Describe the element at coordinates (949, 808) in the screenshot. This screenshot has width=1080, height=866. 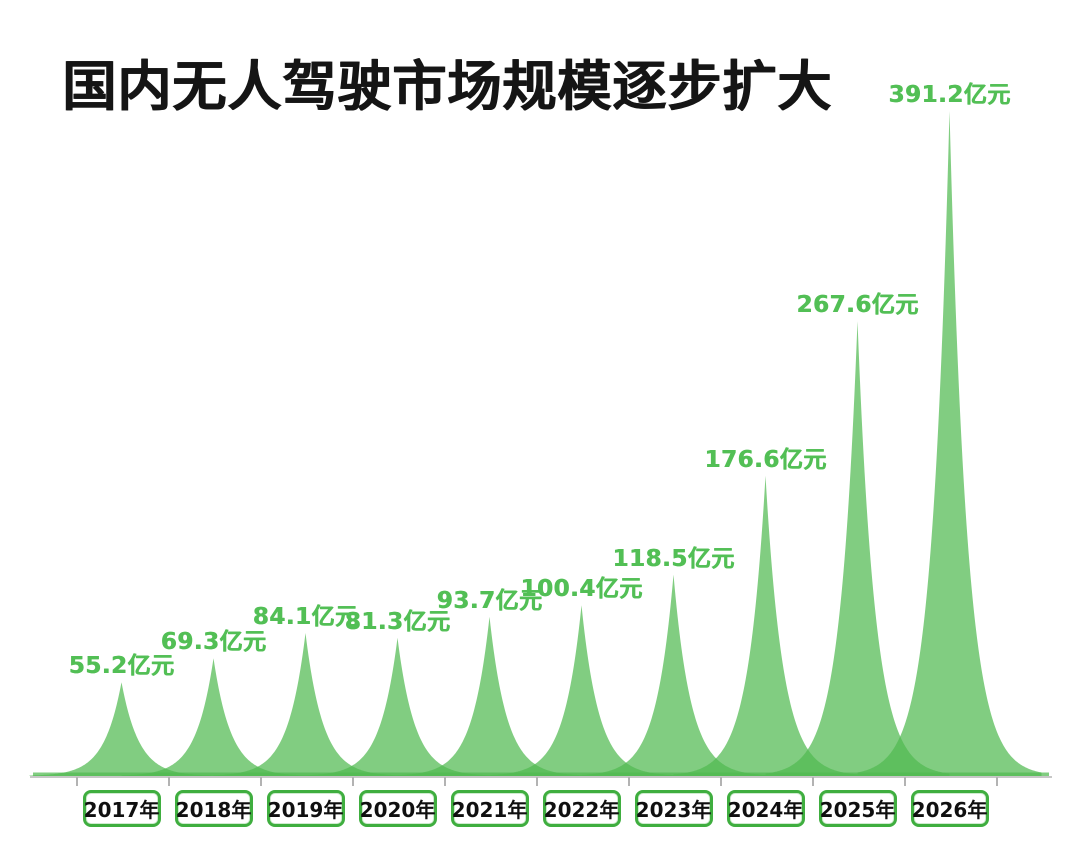
I see `year-label-box: 2026年` at that location.